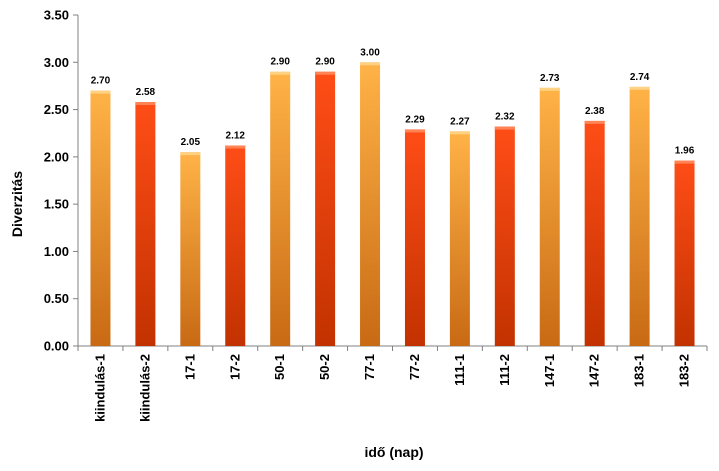 This screenshot has height=471, width=719. I want to click on x-tick-label: 111-1, so click(459, 370).